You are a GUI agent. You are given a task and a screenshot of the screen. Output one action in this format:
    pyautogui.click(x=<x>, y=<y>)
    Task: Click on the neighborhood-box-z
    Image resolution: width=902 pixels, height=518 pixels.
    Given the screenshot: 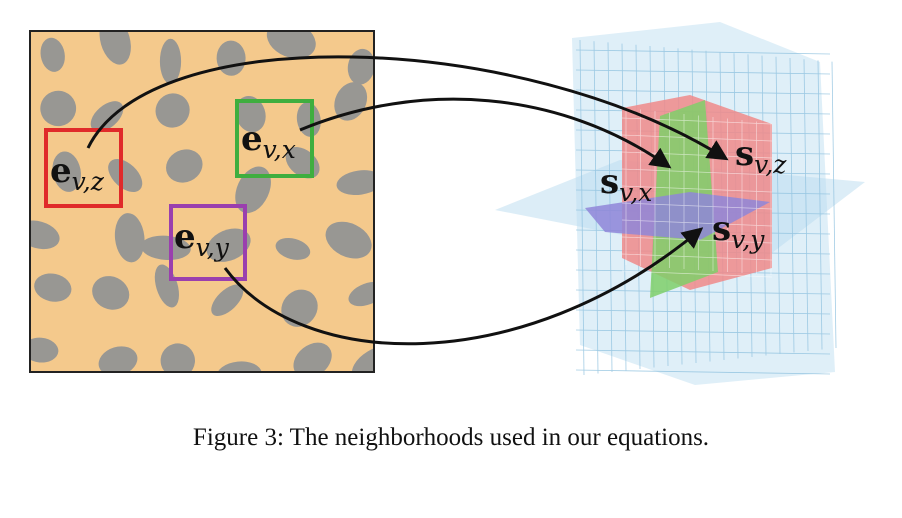 What is the action you would take?
    pyautogui.click(x=83, y=168)
    